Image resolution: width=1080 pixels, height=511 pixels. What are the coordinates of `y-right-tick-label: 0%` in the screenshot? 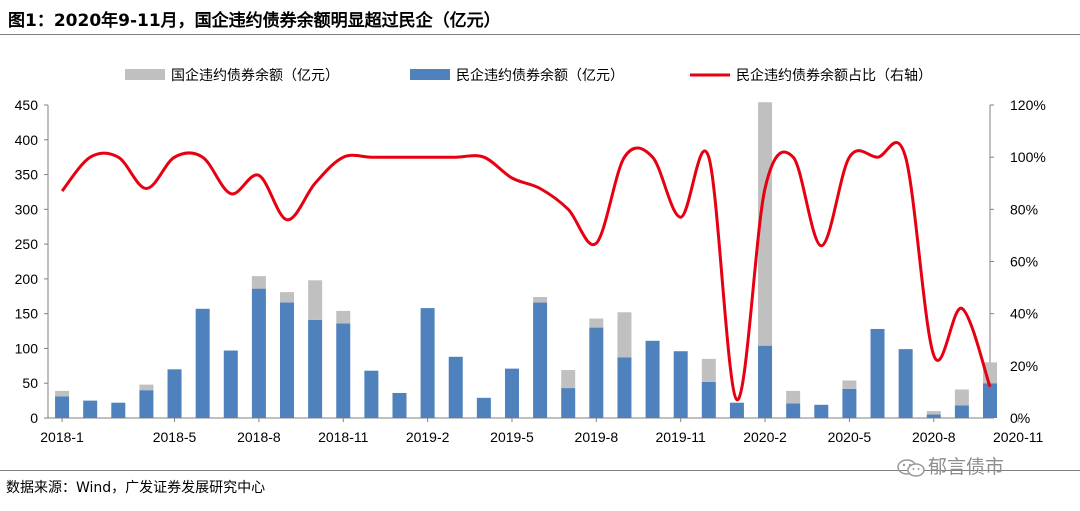 It's located at (1020, 418).